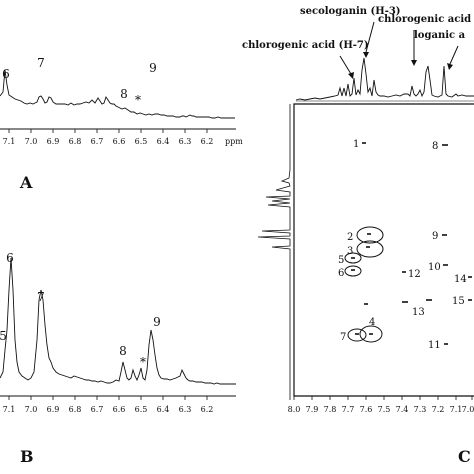 The height and width of the screenshot is (474, 474). Describe the element at coordinates (108, 398) in the screenshot. I see `panel-b-ticks` at that location.